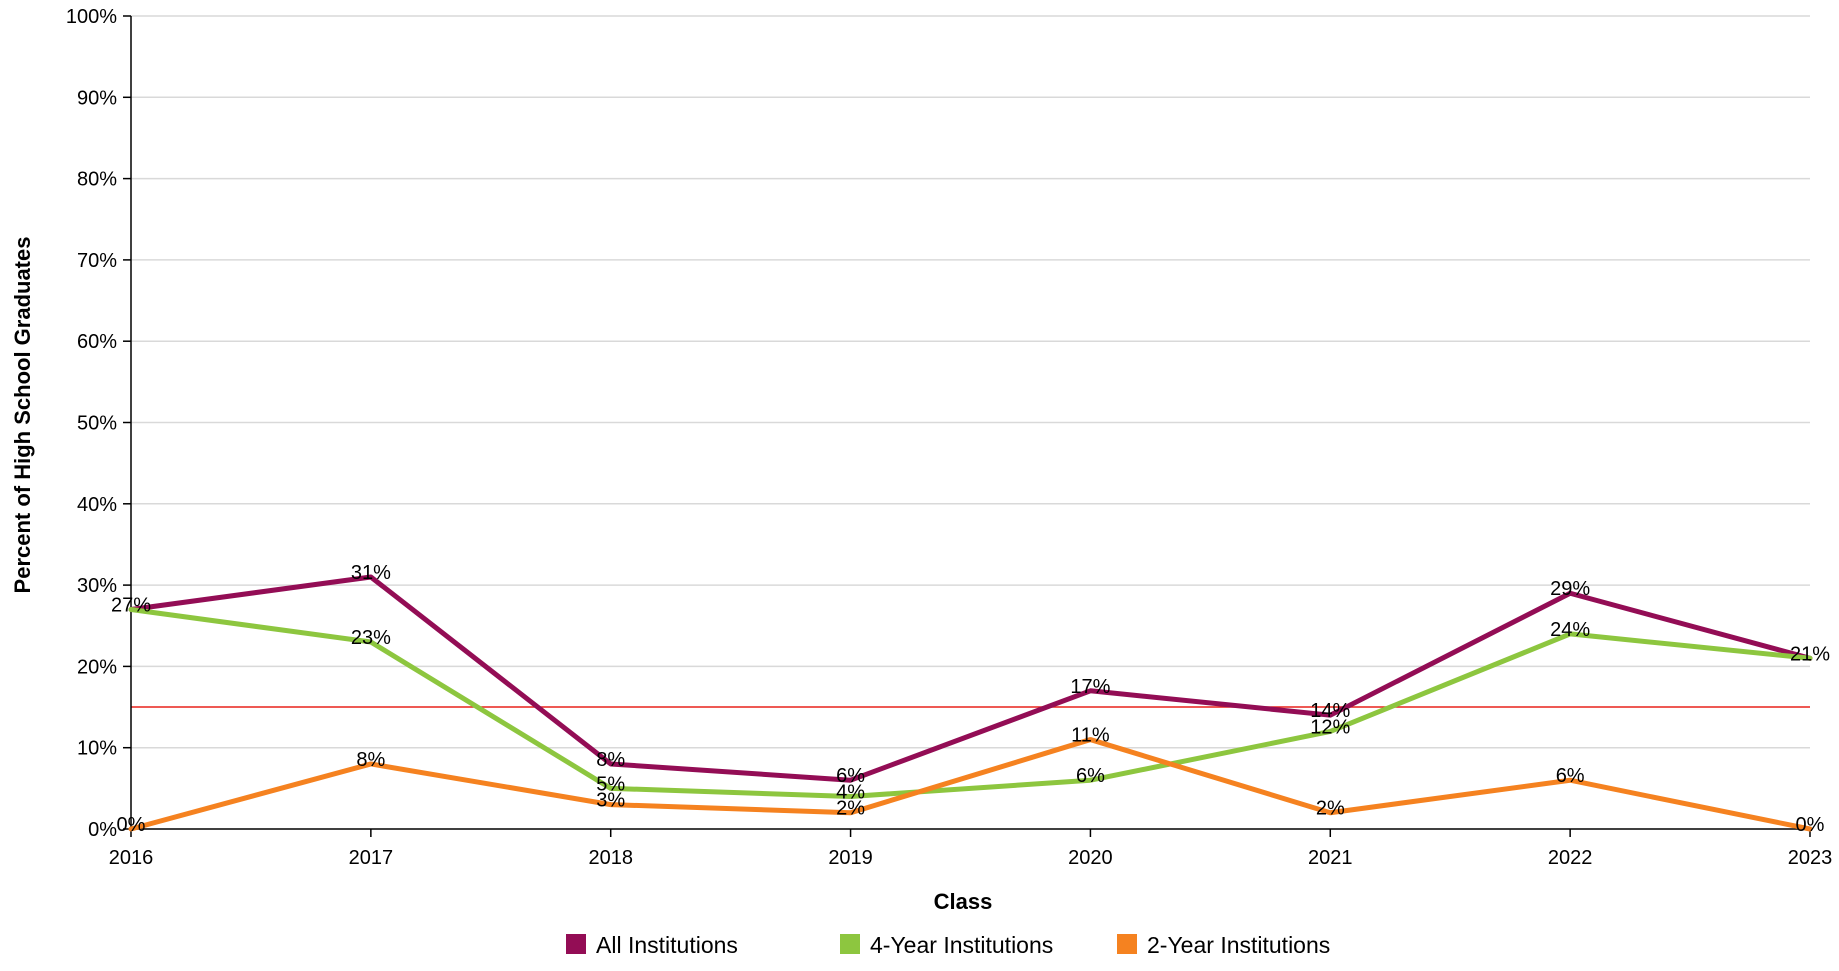  What do you see at coordinates (667, 945) in the screenshot?
I see `legend-label: All Institutions` at bounding box center [667, 945].